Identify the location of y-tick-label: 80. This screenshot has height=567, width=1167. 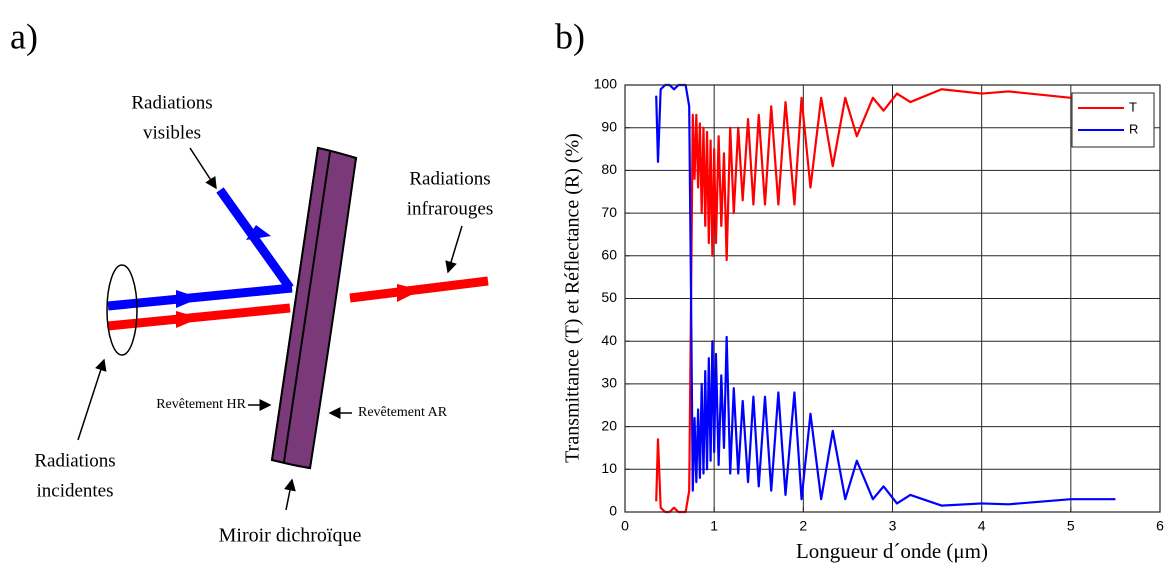
(609, 169).